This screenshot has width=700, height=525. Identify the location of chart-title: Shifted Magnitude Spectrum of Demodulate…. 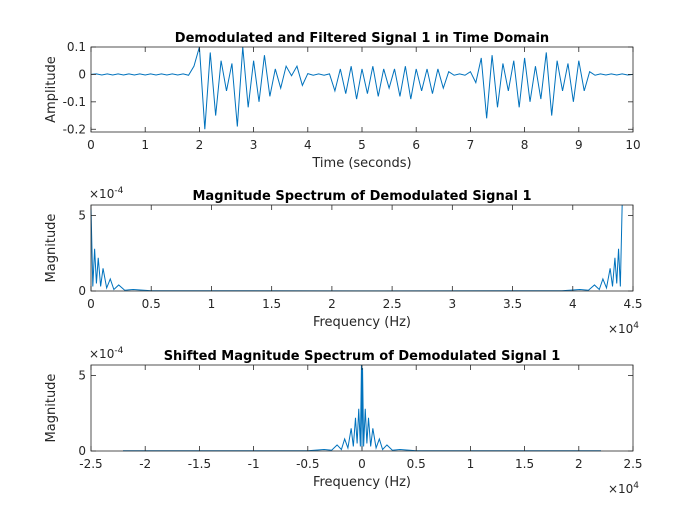
(362, 356).